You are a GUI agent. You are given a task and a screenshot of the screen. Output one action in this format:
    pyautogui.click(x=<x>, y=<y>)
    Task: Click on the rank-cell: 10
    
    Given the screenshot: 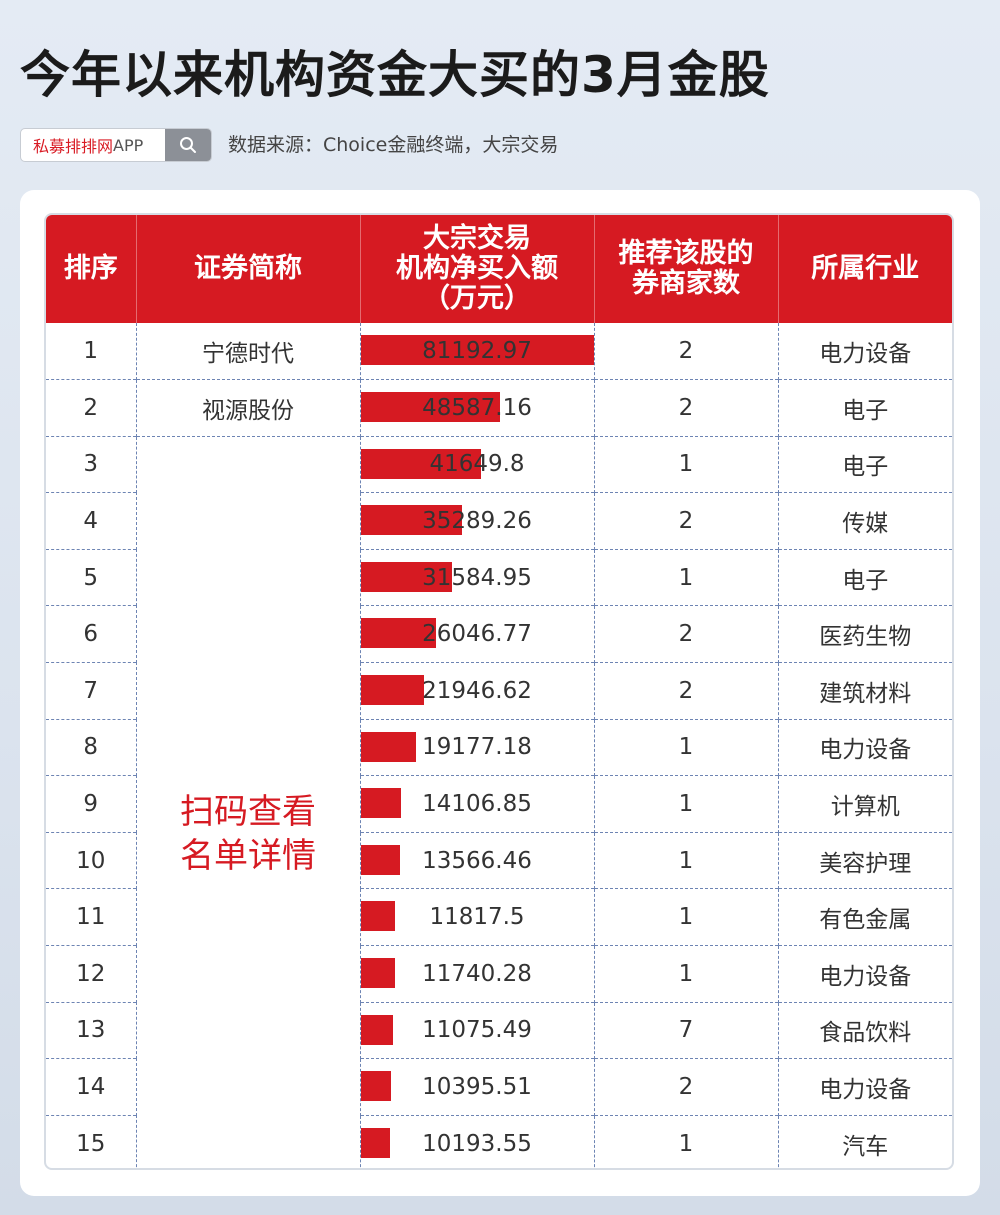 What is the action you would take?
    pyautogui.click(x=91, y=860)
    